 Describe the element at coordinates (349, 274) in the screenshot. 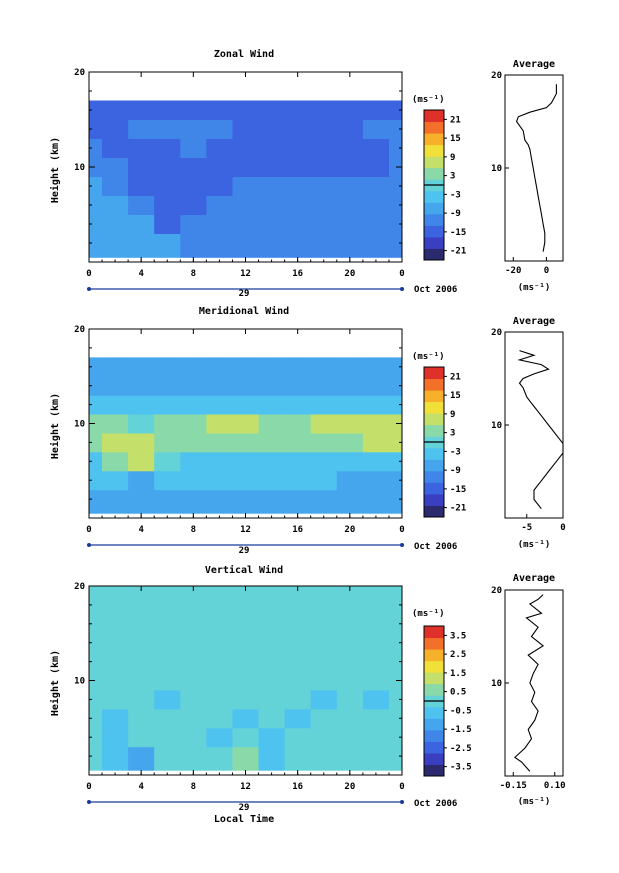

I see `x-tick-label: 20` at that location.